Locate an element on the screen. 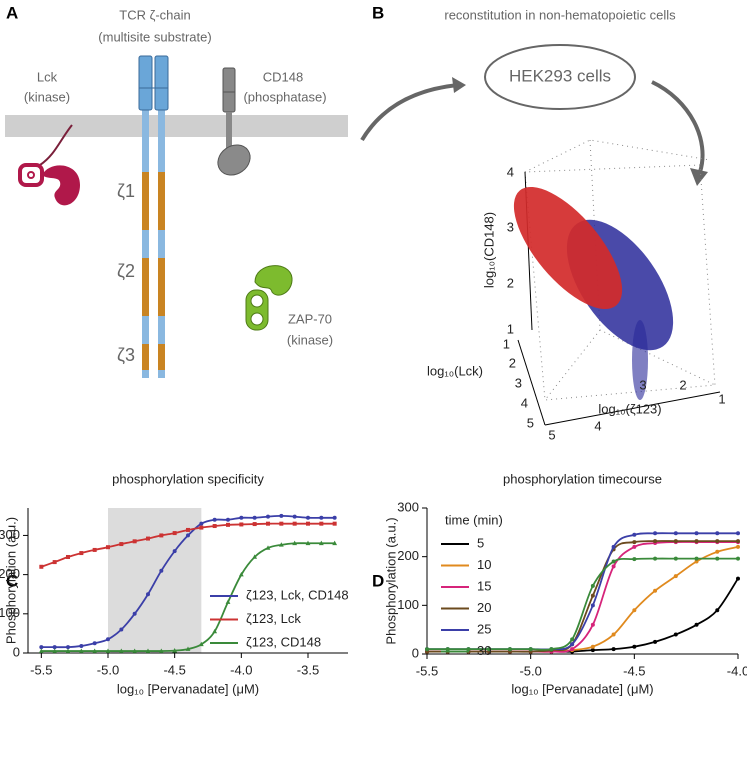 The image size is (747, 764). cd148-label: CD148 is located at coordinates (283, 76).